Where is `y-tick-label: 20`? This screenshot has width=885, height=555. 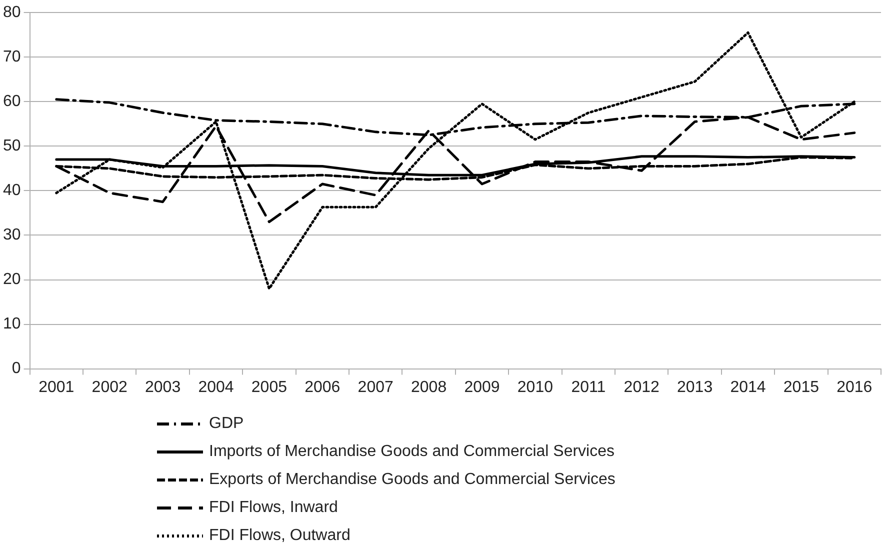 y-tick-label: 20 is located at coordinates (12, 279).